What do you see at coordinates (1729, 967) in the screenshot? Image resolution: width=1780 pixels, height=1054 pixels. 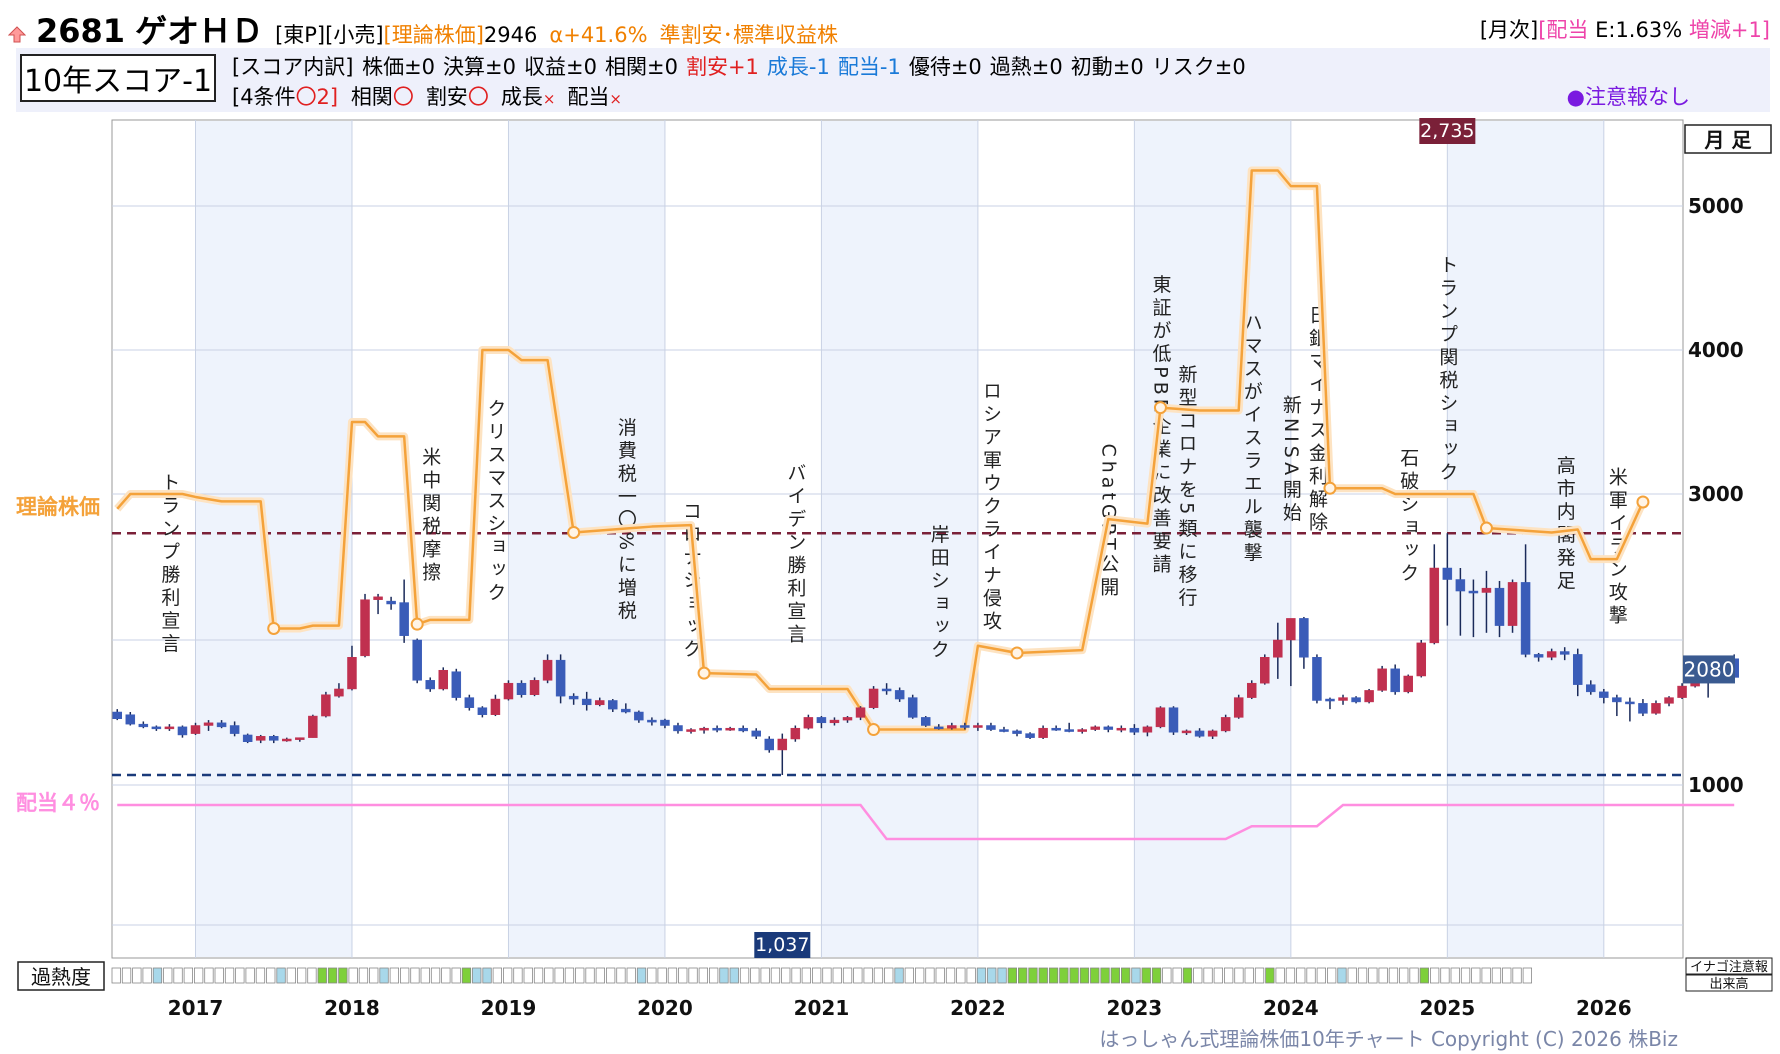 I see `inago-label: イナゴ注意報` at bounding box center [1729, 967].